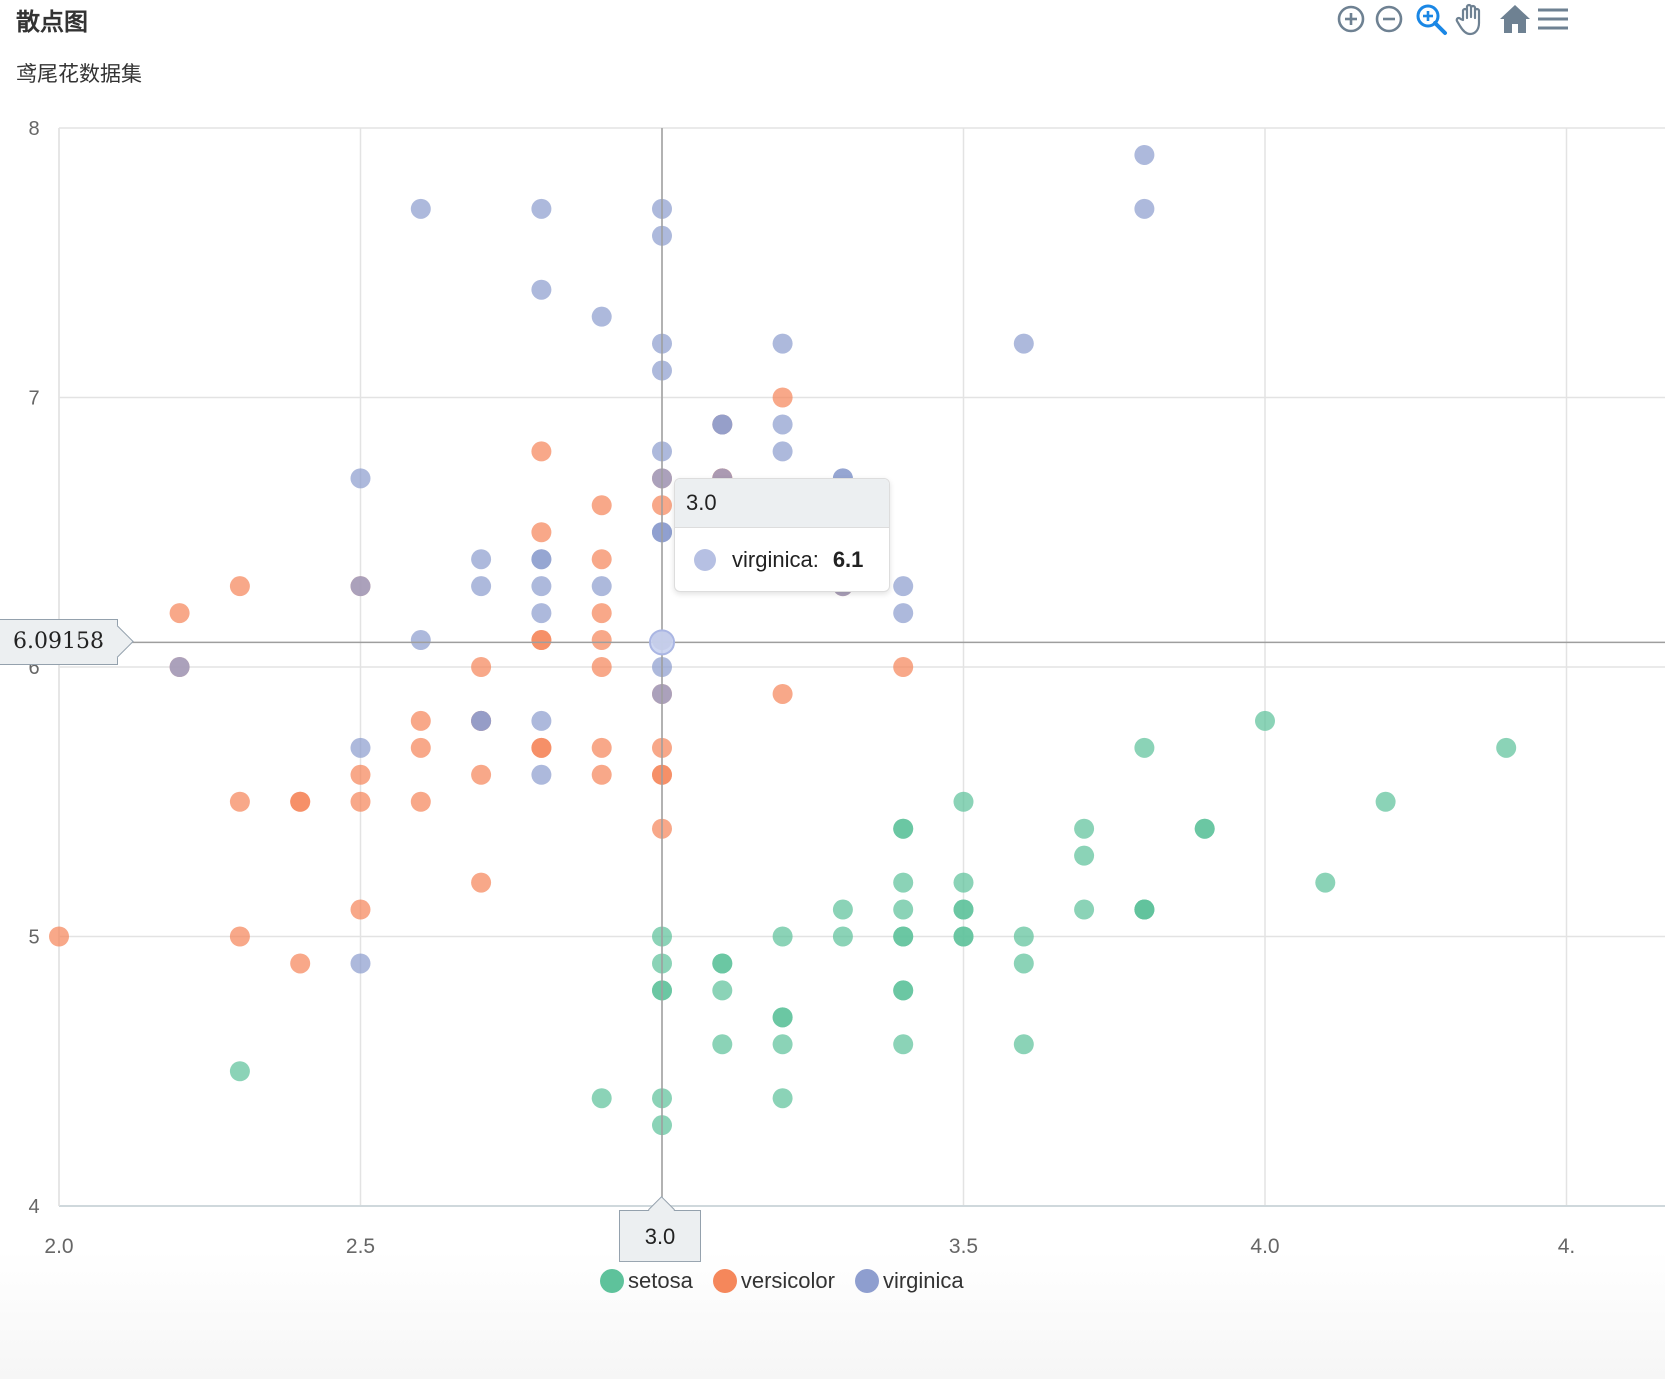 The width and height of the screenshot is (1665, 1379). Describe the element at coordinates (1389, 19) in the screenshot. I see `zoom-out-icon` at that location.